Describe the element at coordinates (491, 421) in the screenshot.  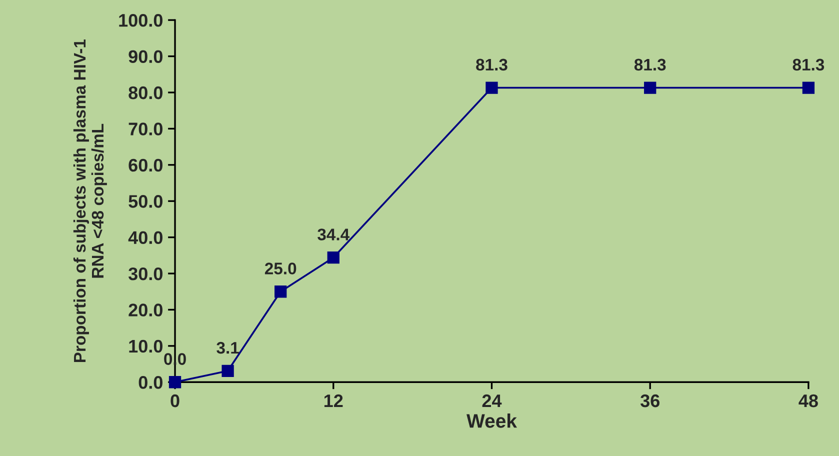
I see `x-axis-title: Week` at that location.